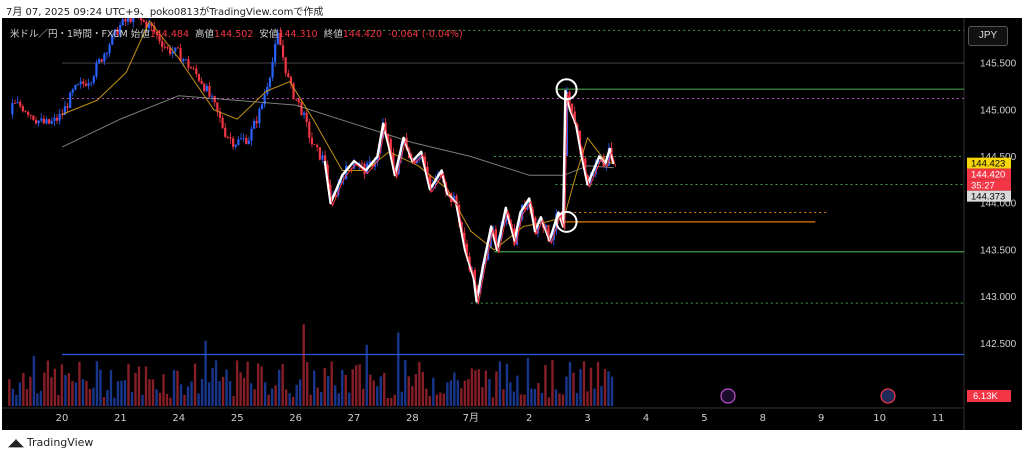 The image size is (1024, 457). What do you see at coordinates (62, 418) in the screenshot?
I see `x-tick-label: 20` at bounding box center [62, 418].